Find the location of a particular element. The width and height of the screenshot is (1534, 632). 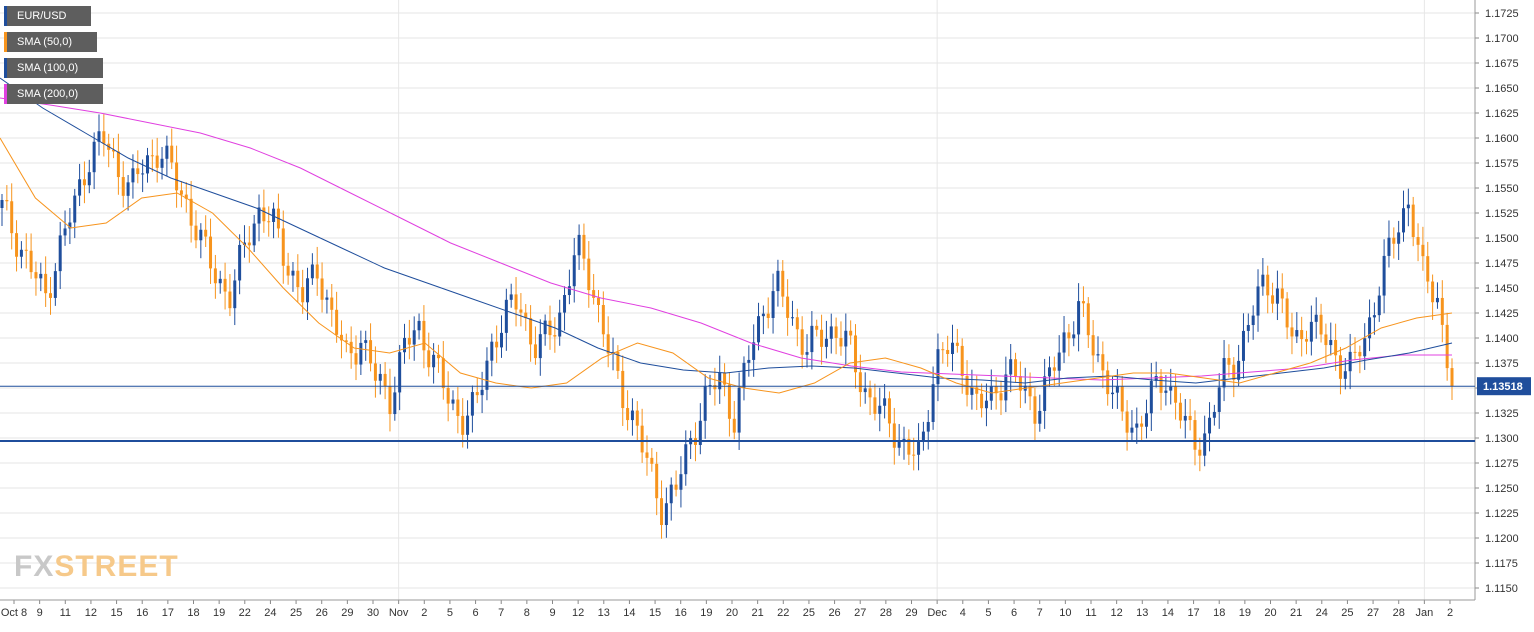

y-tick-label: 1.1550 is located at coordinates (1502, 189).